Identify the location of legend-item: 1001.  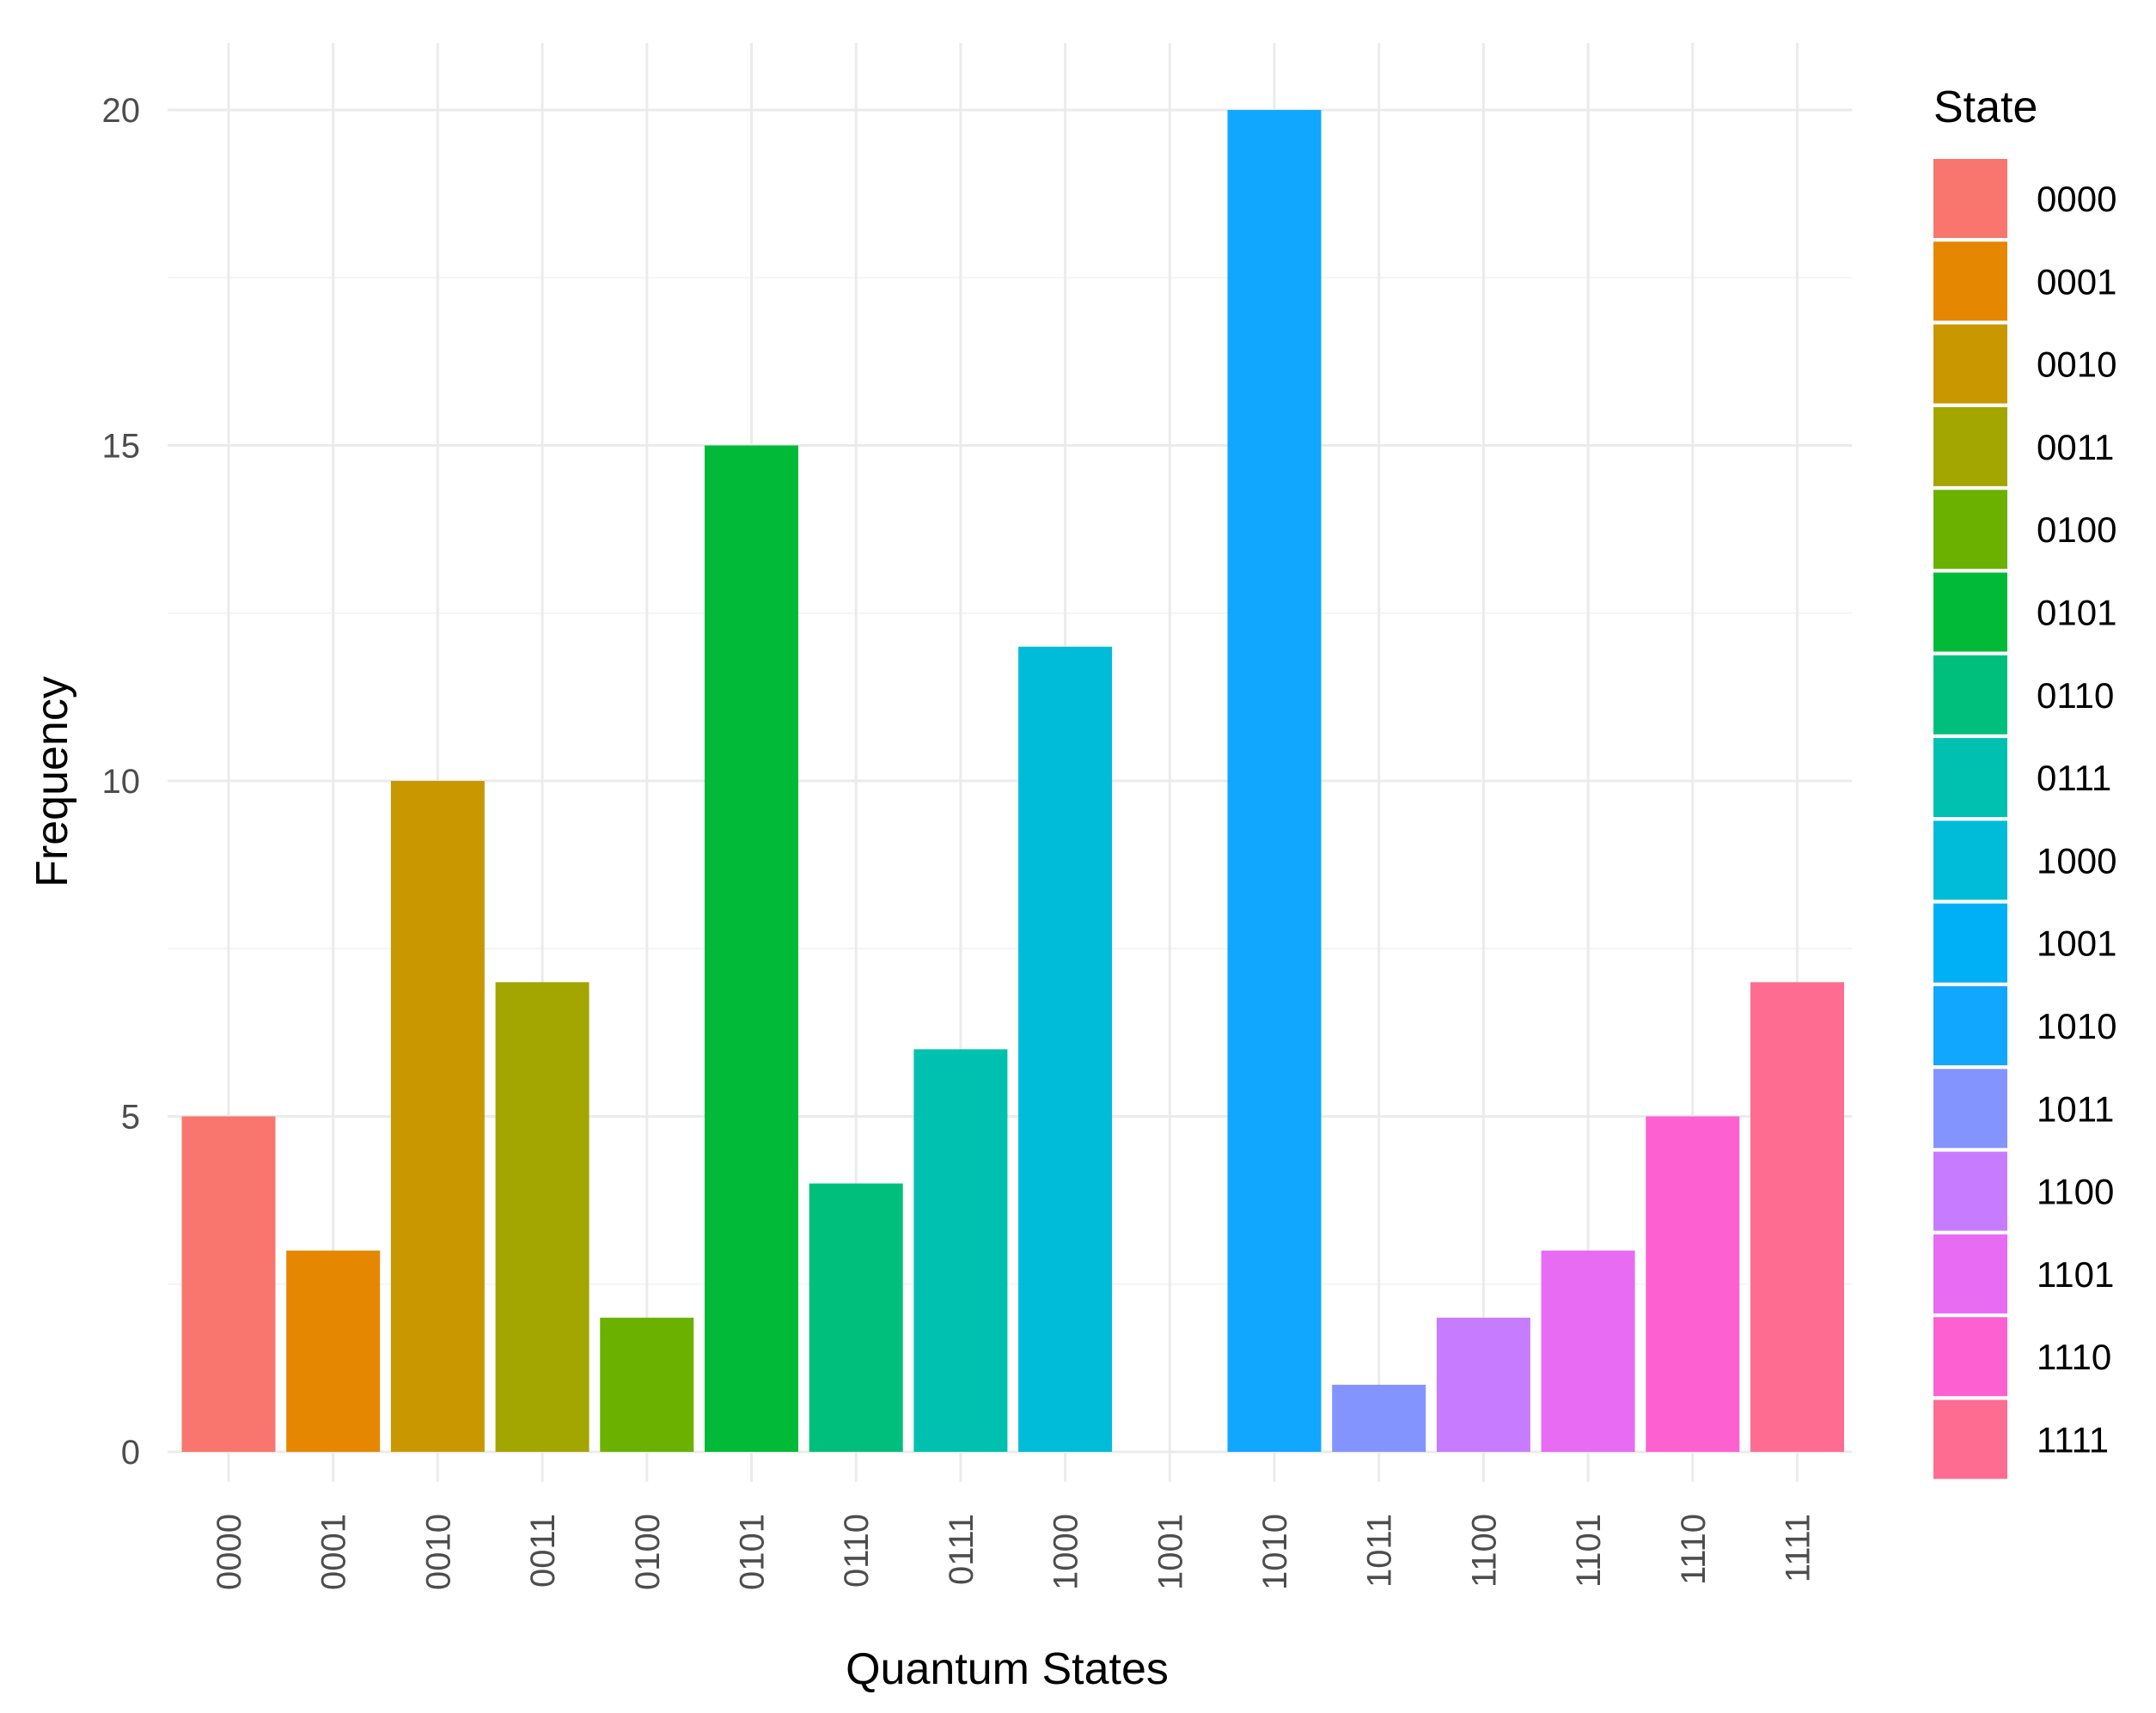
(2024, 943).